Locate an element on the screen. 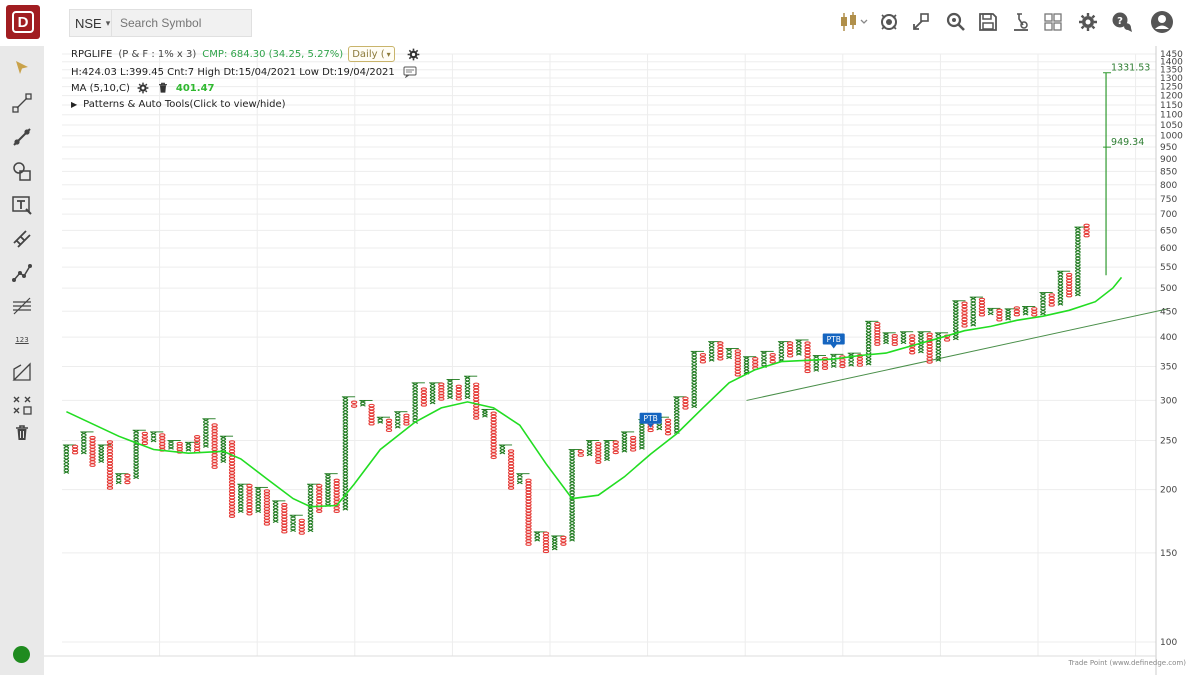 The height and width of the screenshot is (675, 1200). comment-icon is located at coordinates (410, 72).